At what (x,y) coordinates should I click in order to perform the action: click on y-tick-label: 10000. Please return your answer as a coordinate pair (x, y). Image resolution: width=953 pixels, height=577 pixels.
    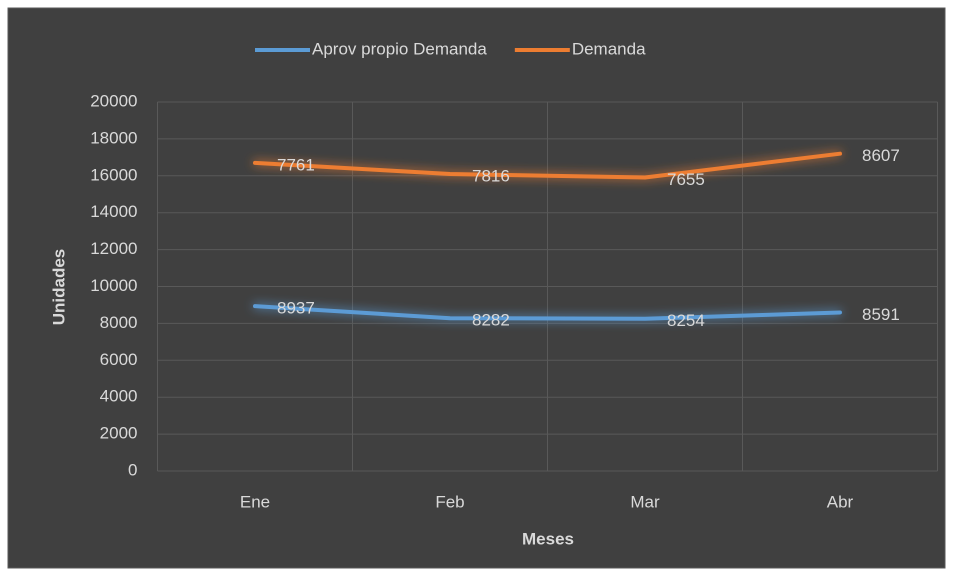
    Looking at the image, I should click on (113, 285).